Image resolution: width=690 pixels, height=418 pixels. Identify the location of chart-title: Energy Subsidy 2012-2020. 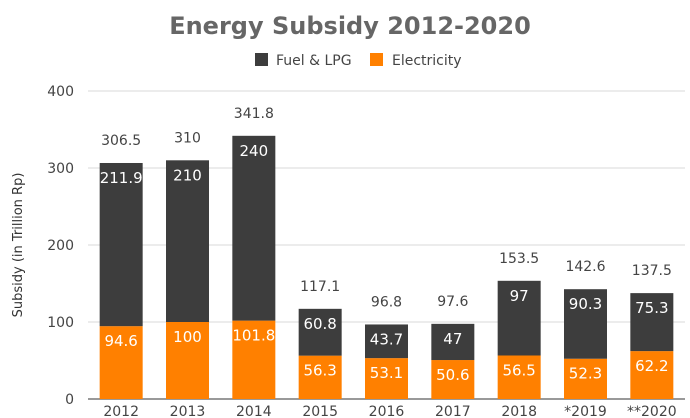
(350, 26).